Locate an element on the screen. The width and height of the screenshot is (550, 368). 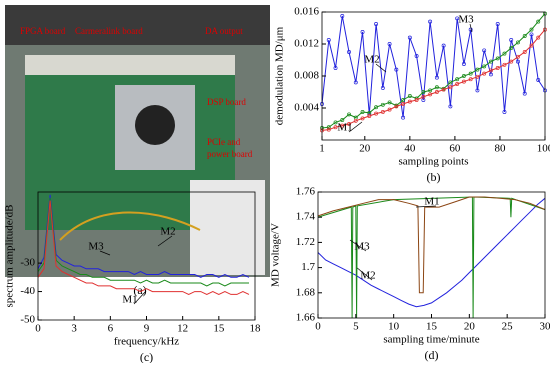
photo-label: DSP board is located at coordinates (226, 102).